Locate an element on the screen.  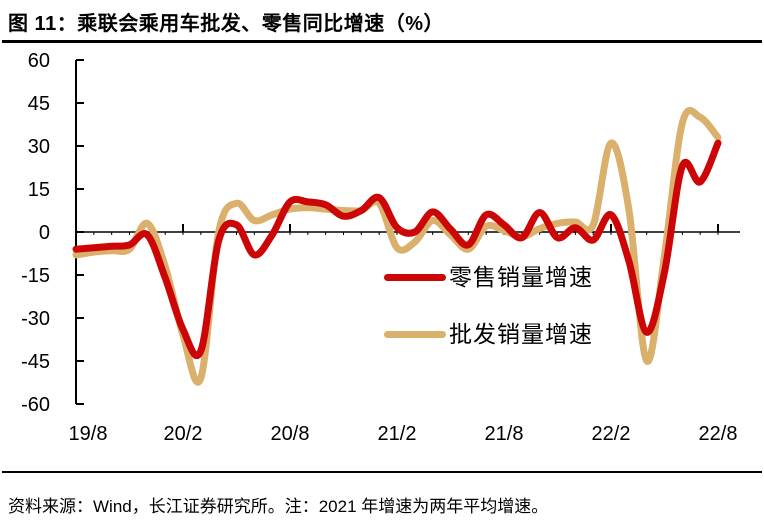
x-axis-tick-label: 22/8 is located at coordinates (718, 434).